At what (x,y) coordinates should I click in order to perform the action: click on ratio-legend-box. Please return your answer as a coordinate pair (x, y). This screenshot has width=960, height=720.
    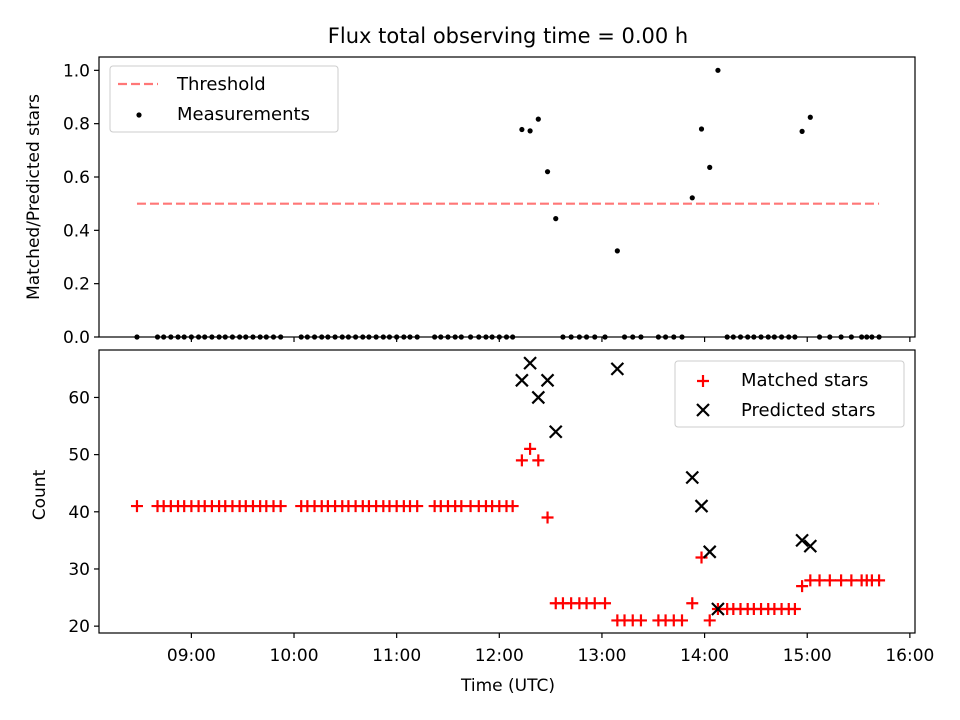
    Looking at the image, I should click on (224, 99).